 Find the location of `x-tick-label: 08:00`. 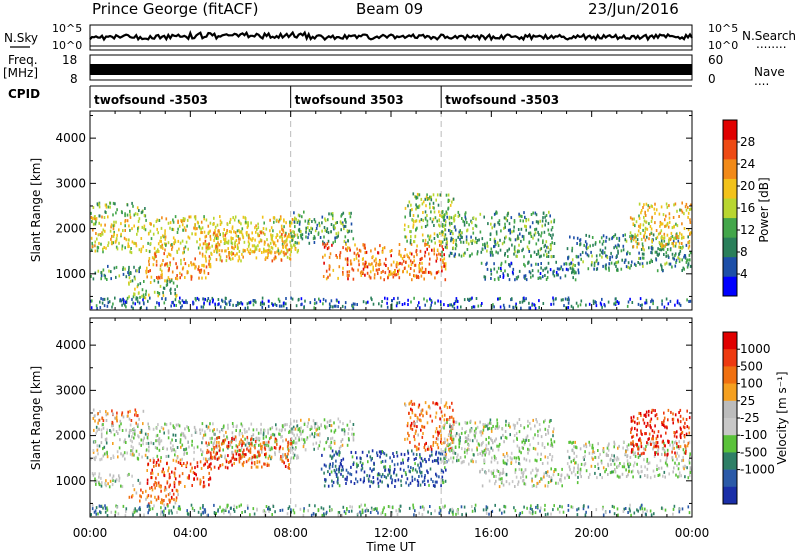

x-tick-label: 08:00 is located at coordinates (290, 533).